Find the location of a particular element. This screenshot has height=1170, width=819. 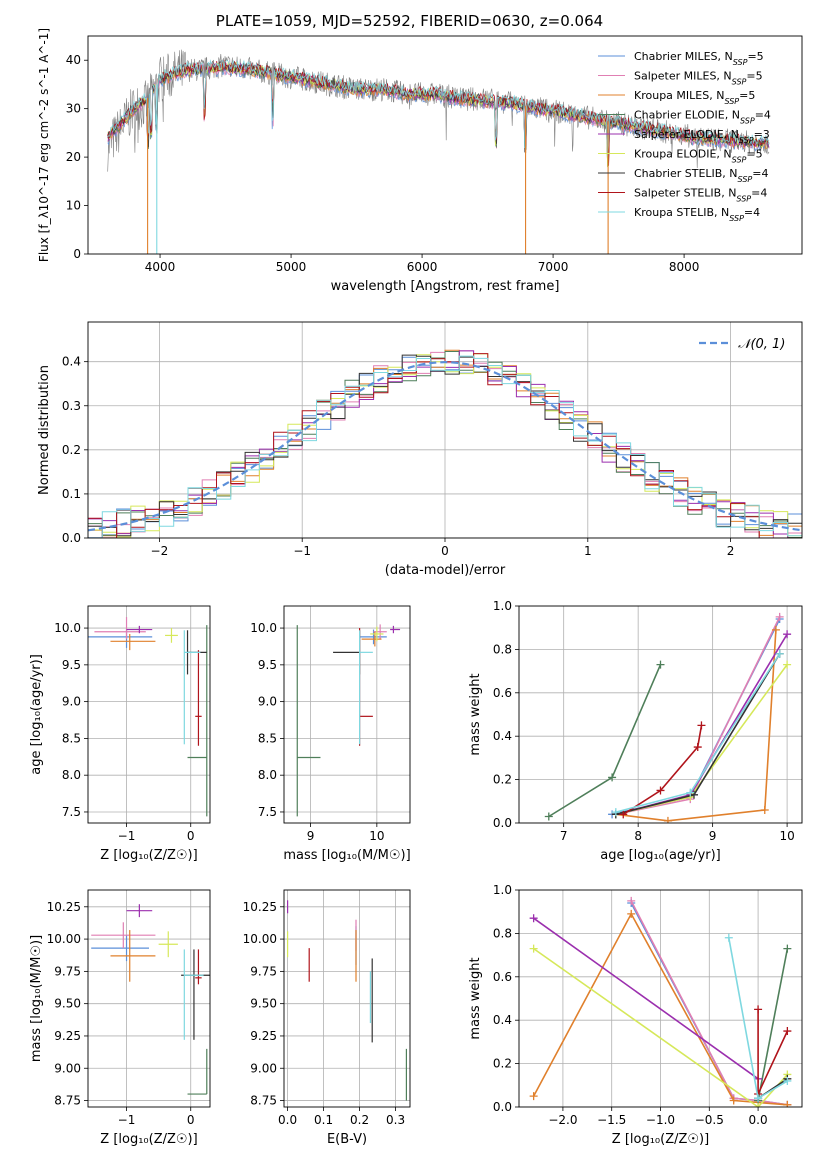

age-vs-Z-plot-area is located at coordinates (149, 714).